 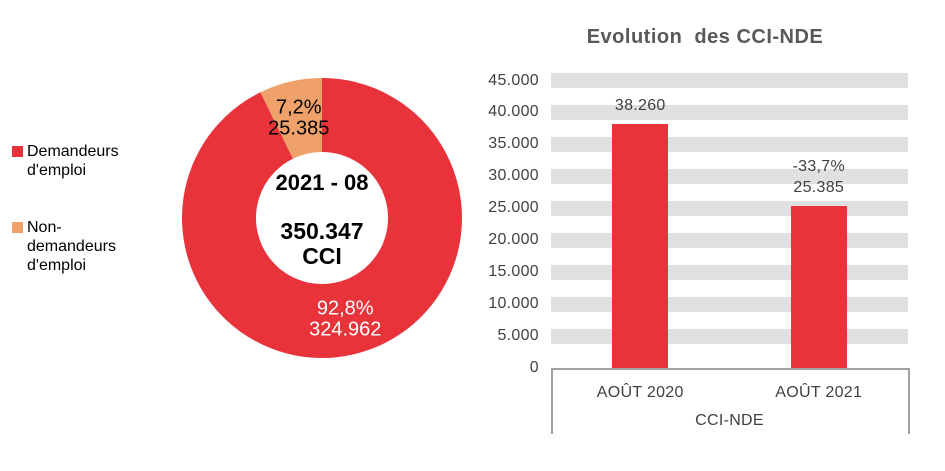 I want to click on bar-value-label: -33,7% 25.385, so click(x=819, y=177).